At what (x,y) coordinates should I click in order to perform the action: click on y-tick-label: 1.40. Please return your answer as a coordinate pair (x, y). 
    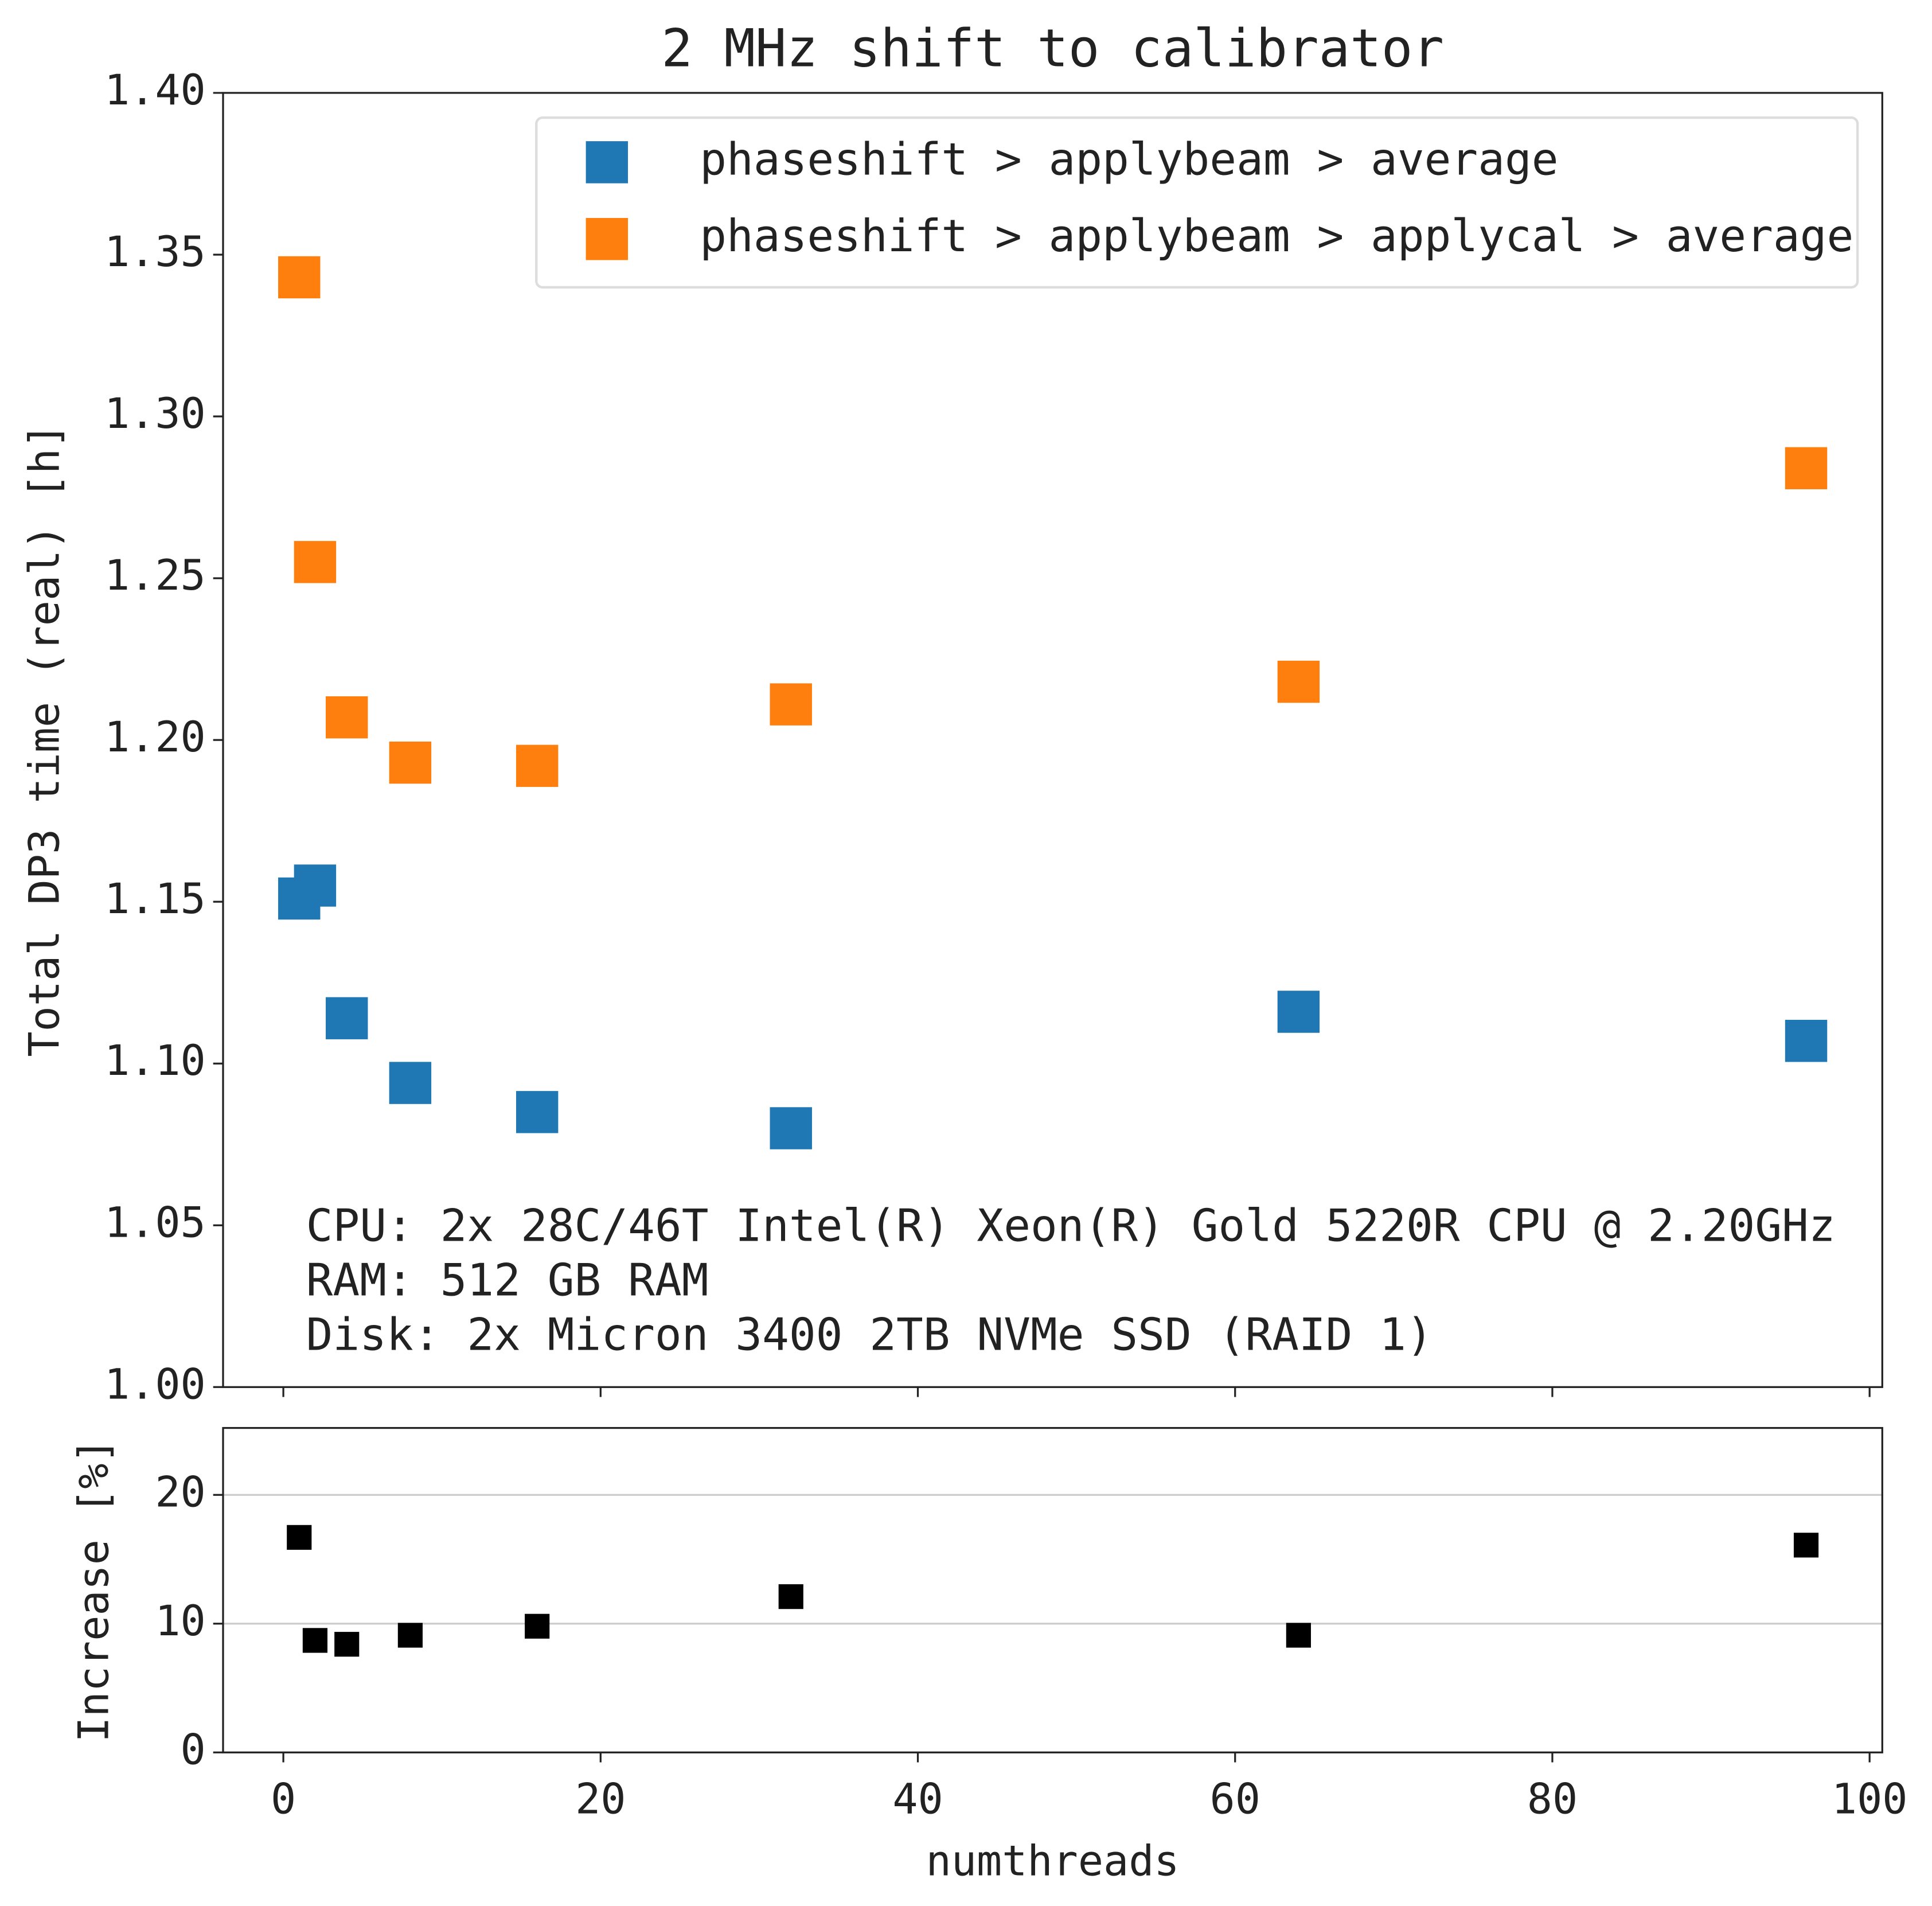
    Looking at the image, I should click on (155, 90).